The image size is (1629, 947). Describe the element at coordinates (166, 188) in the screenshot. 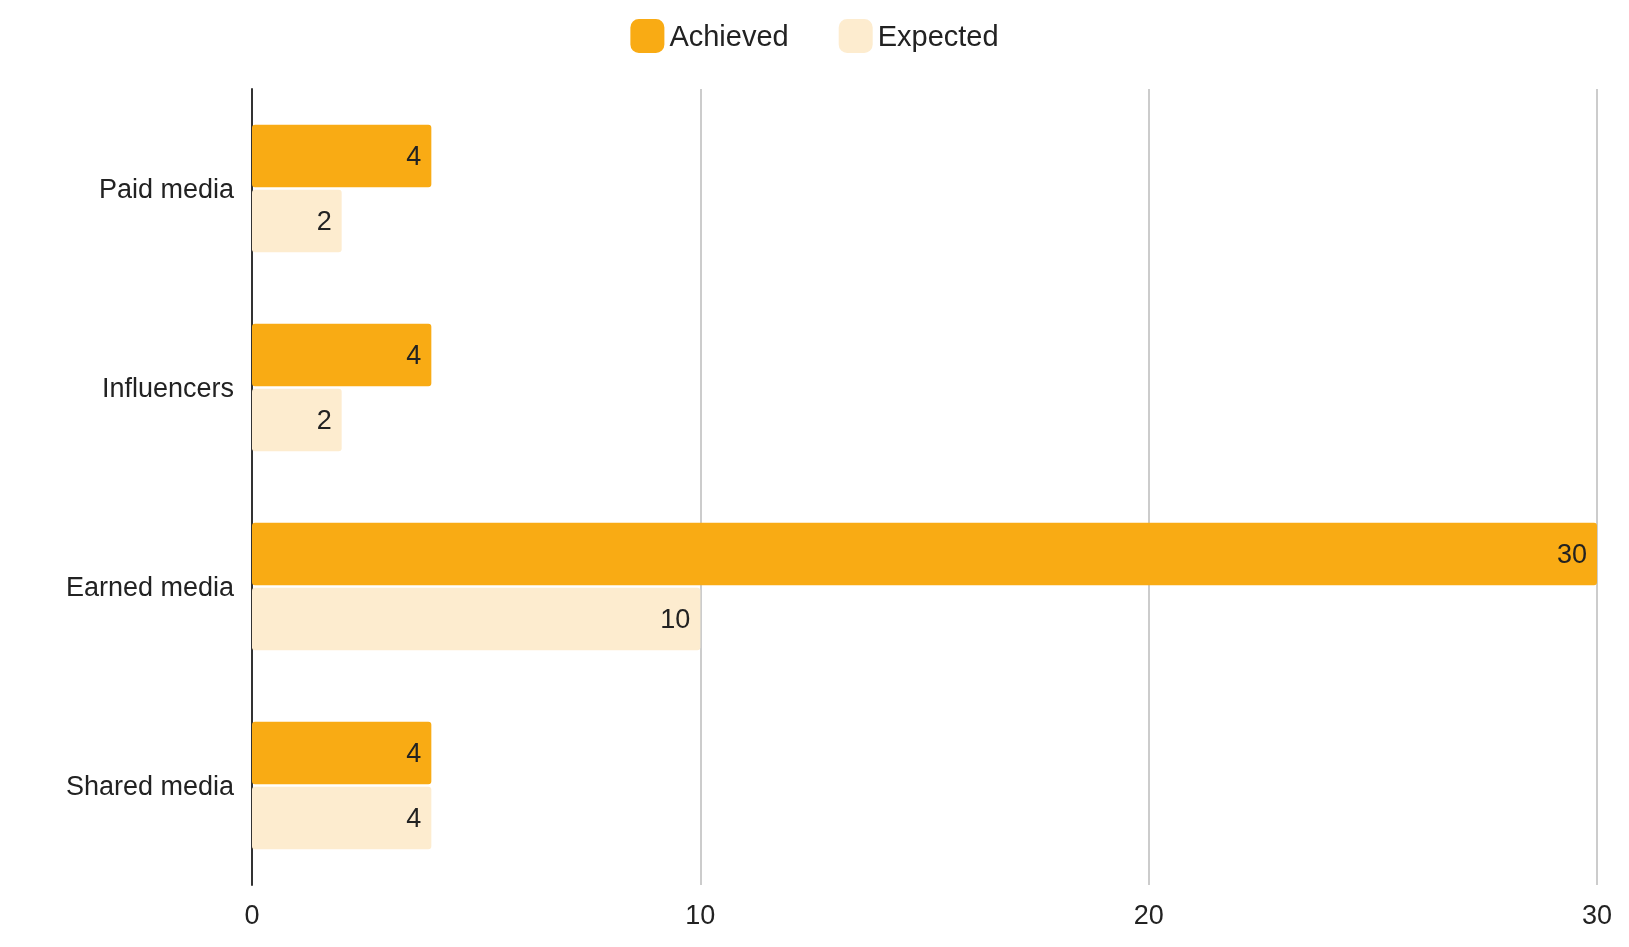

I see `y-tick-label: Paid media` at that location.